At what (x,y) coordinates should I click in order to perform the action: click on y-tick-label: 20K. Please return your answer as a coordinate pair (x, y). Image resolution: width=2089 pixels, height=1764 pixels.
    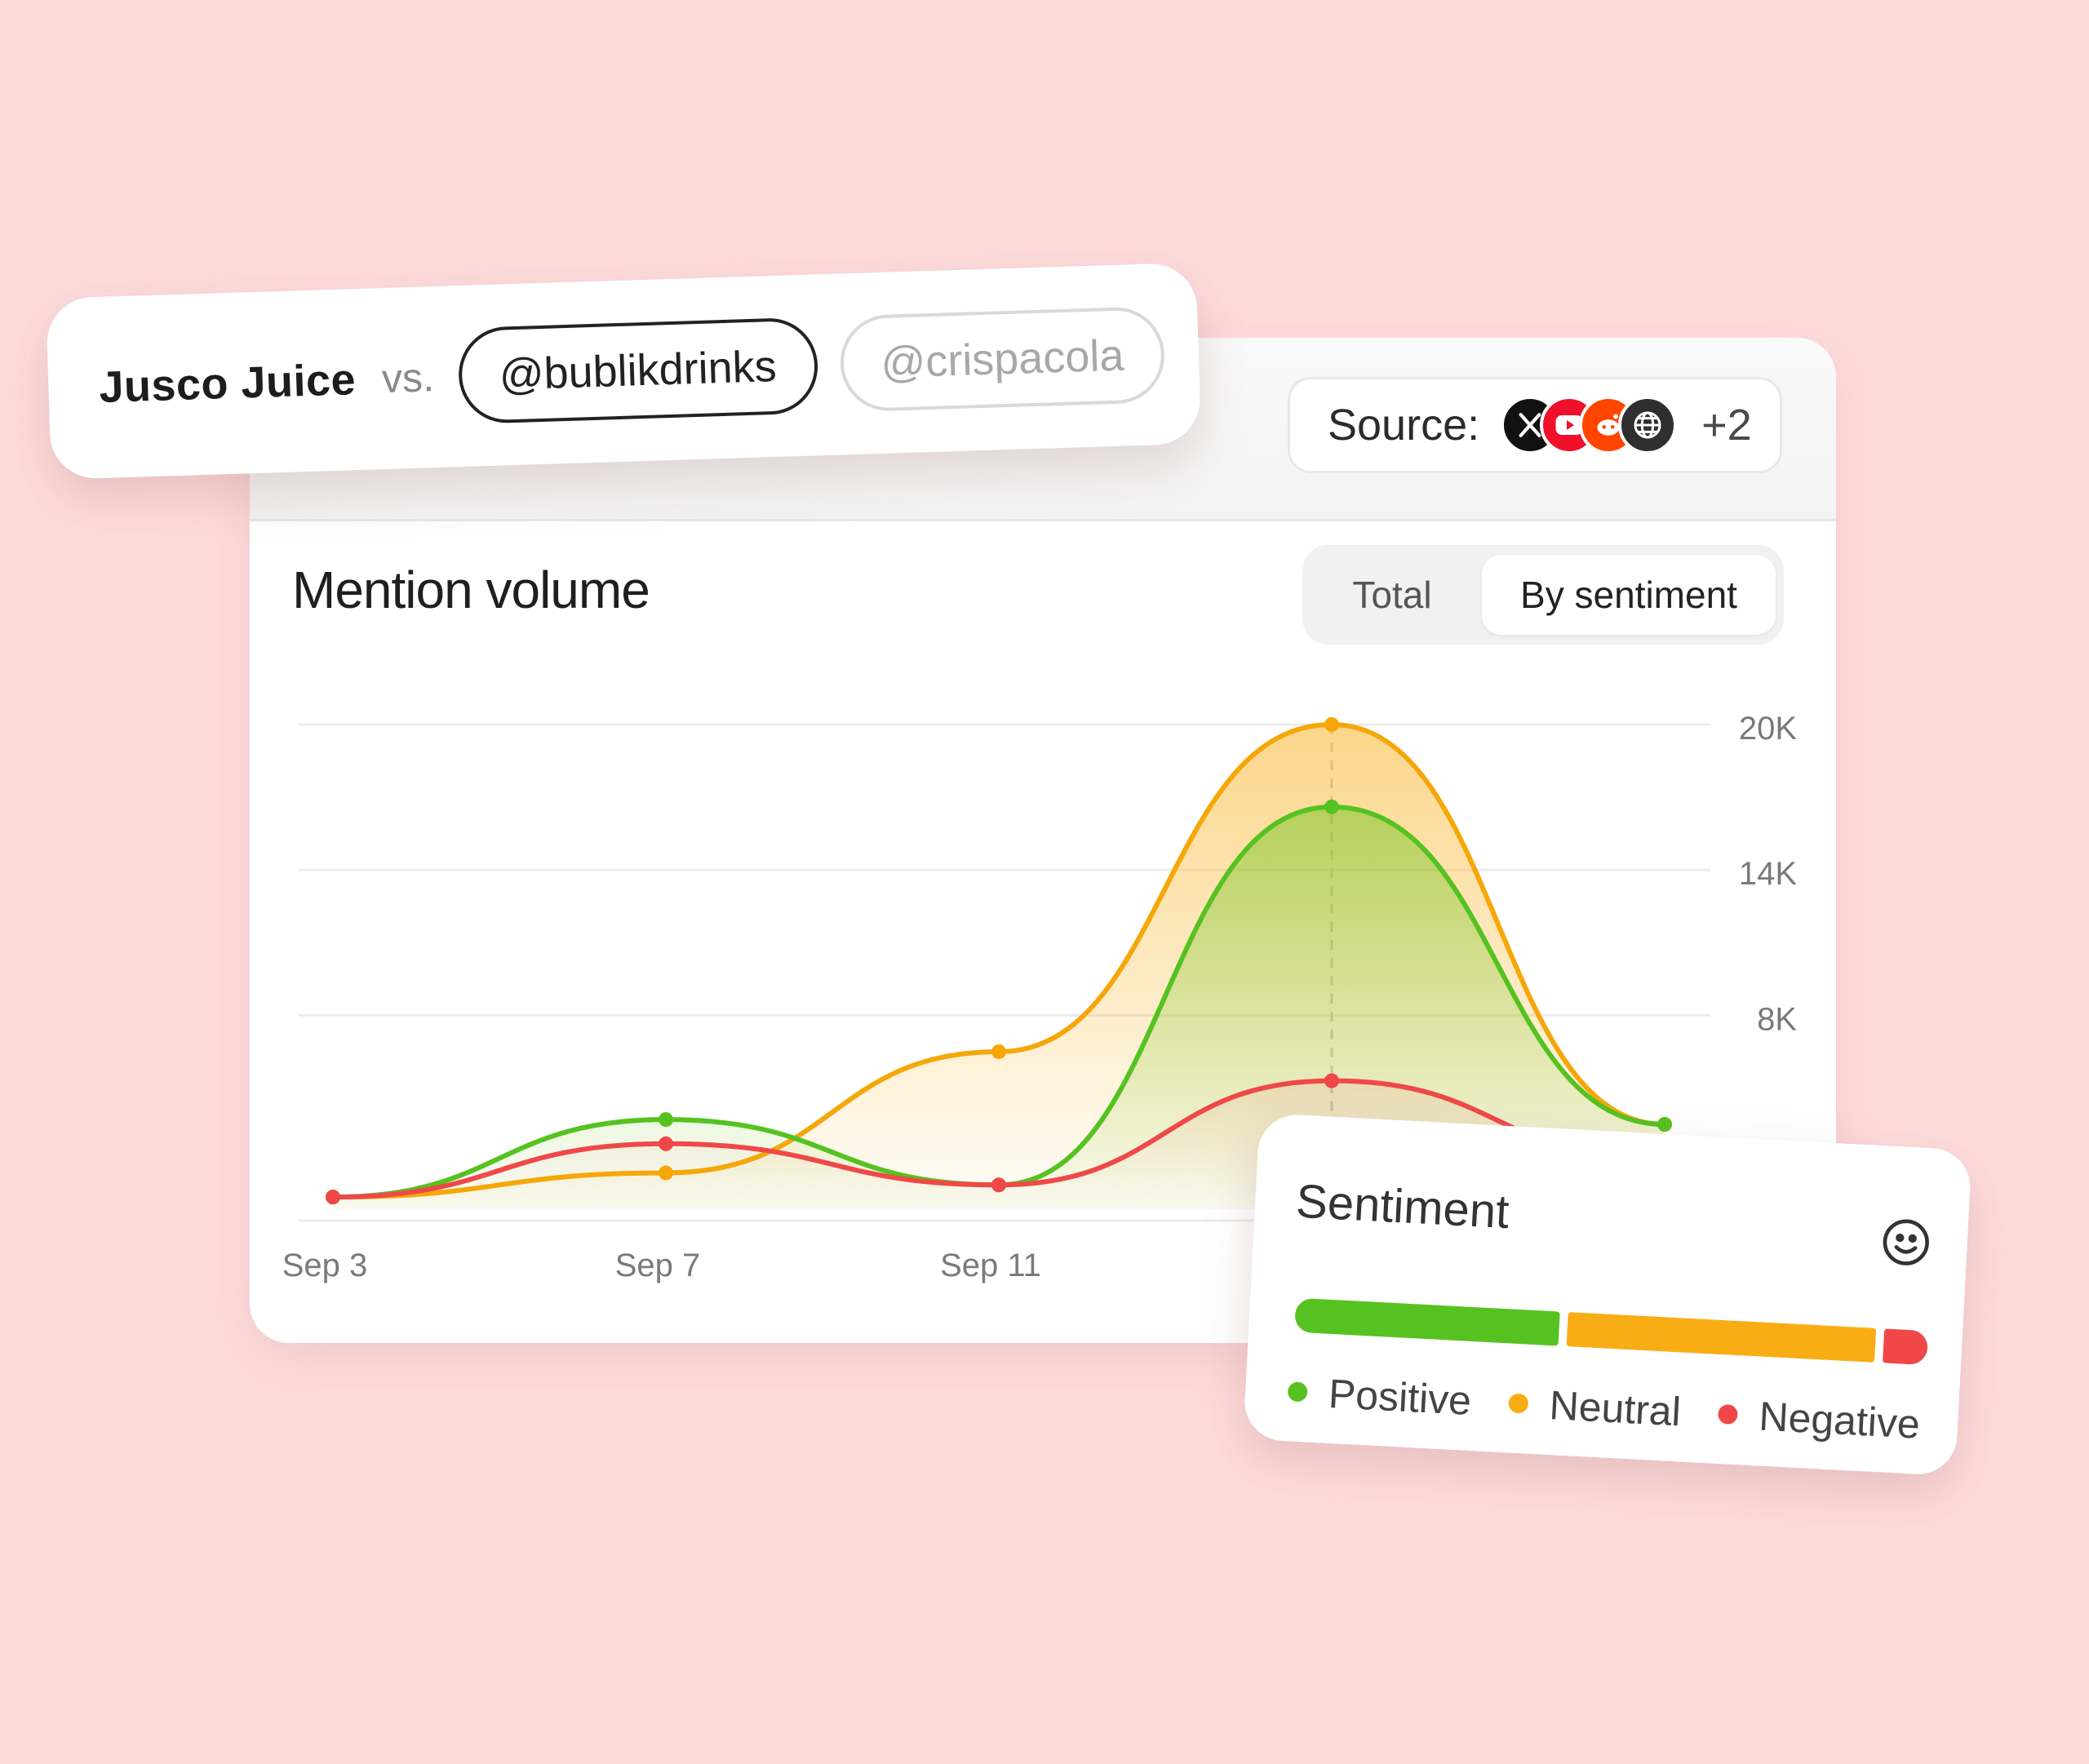
    Looking at the image, I should click on (1768, 729).